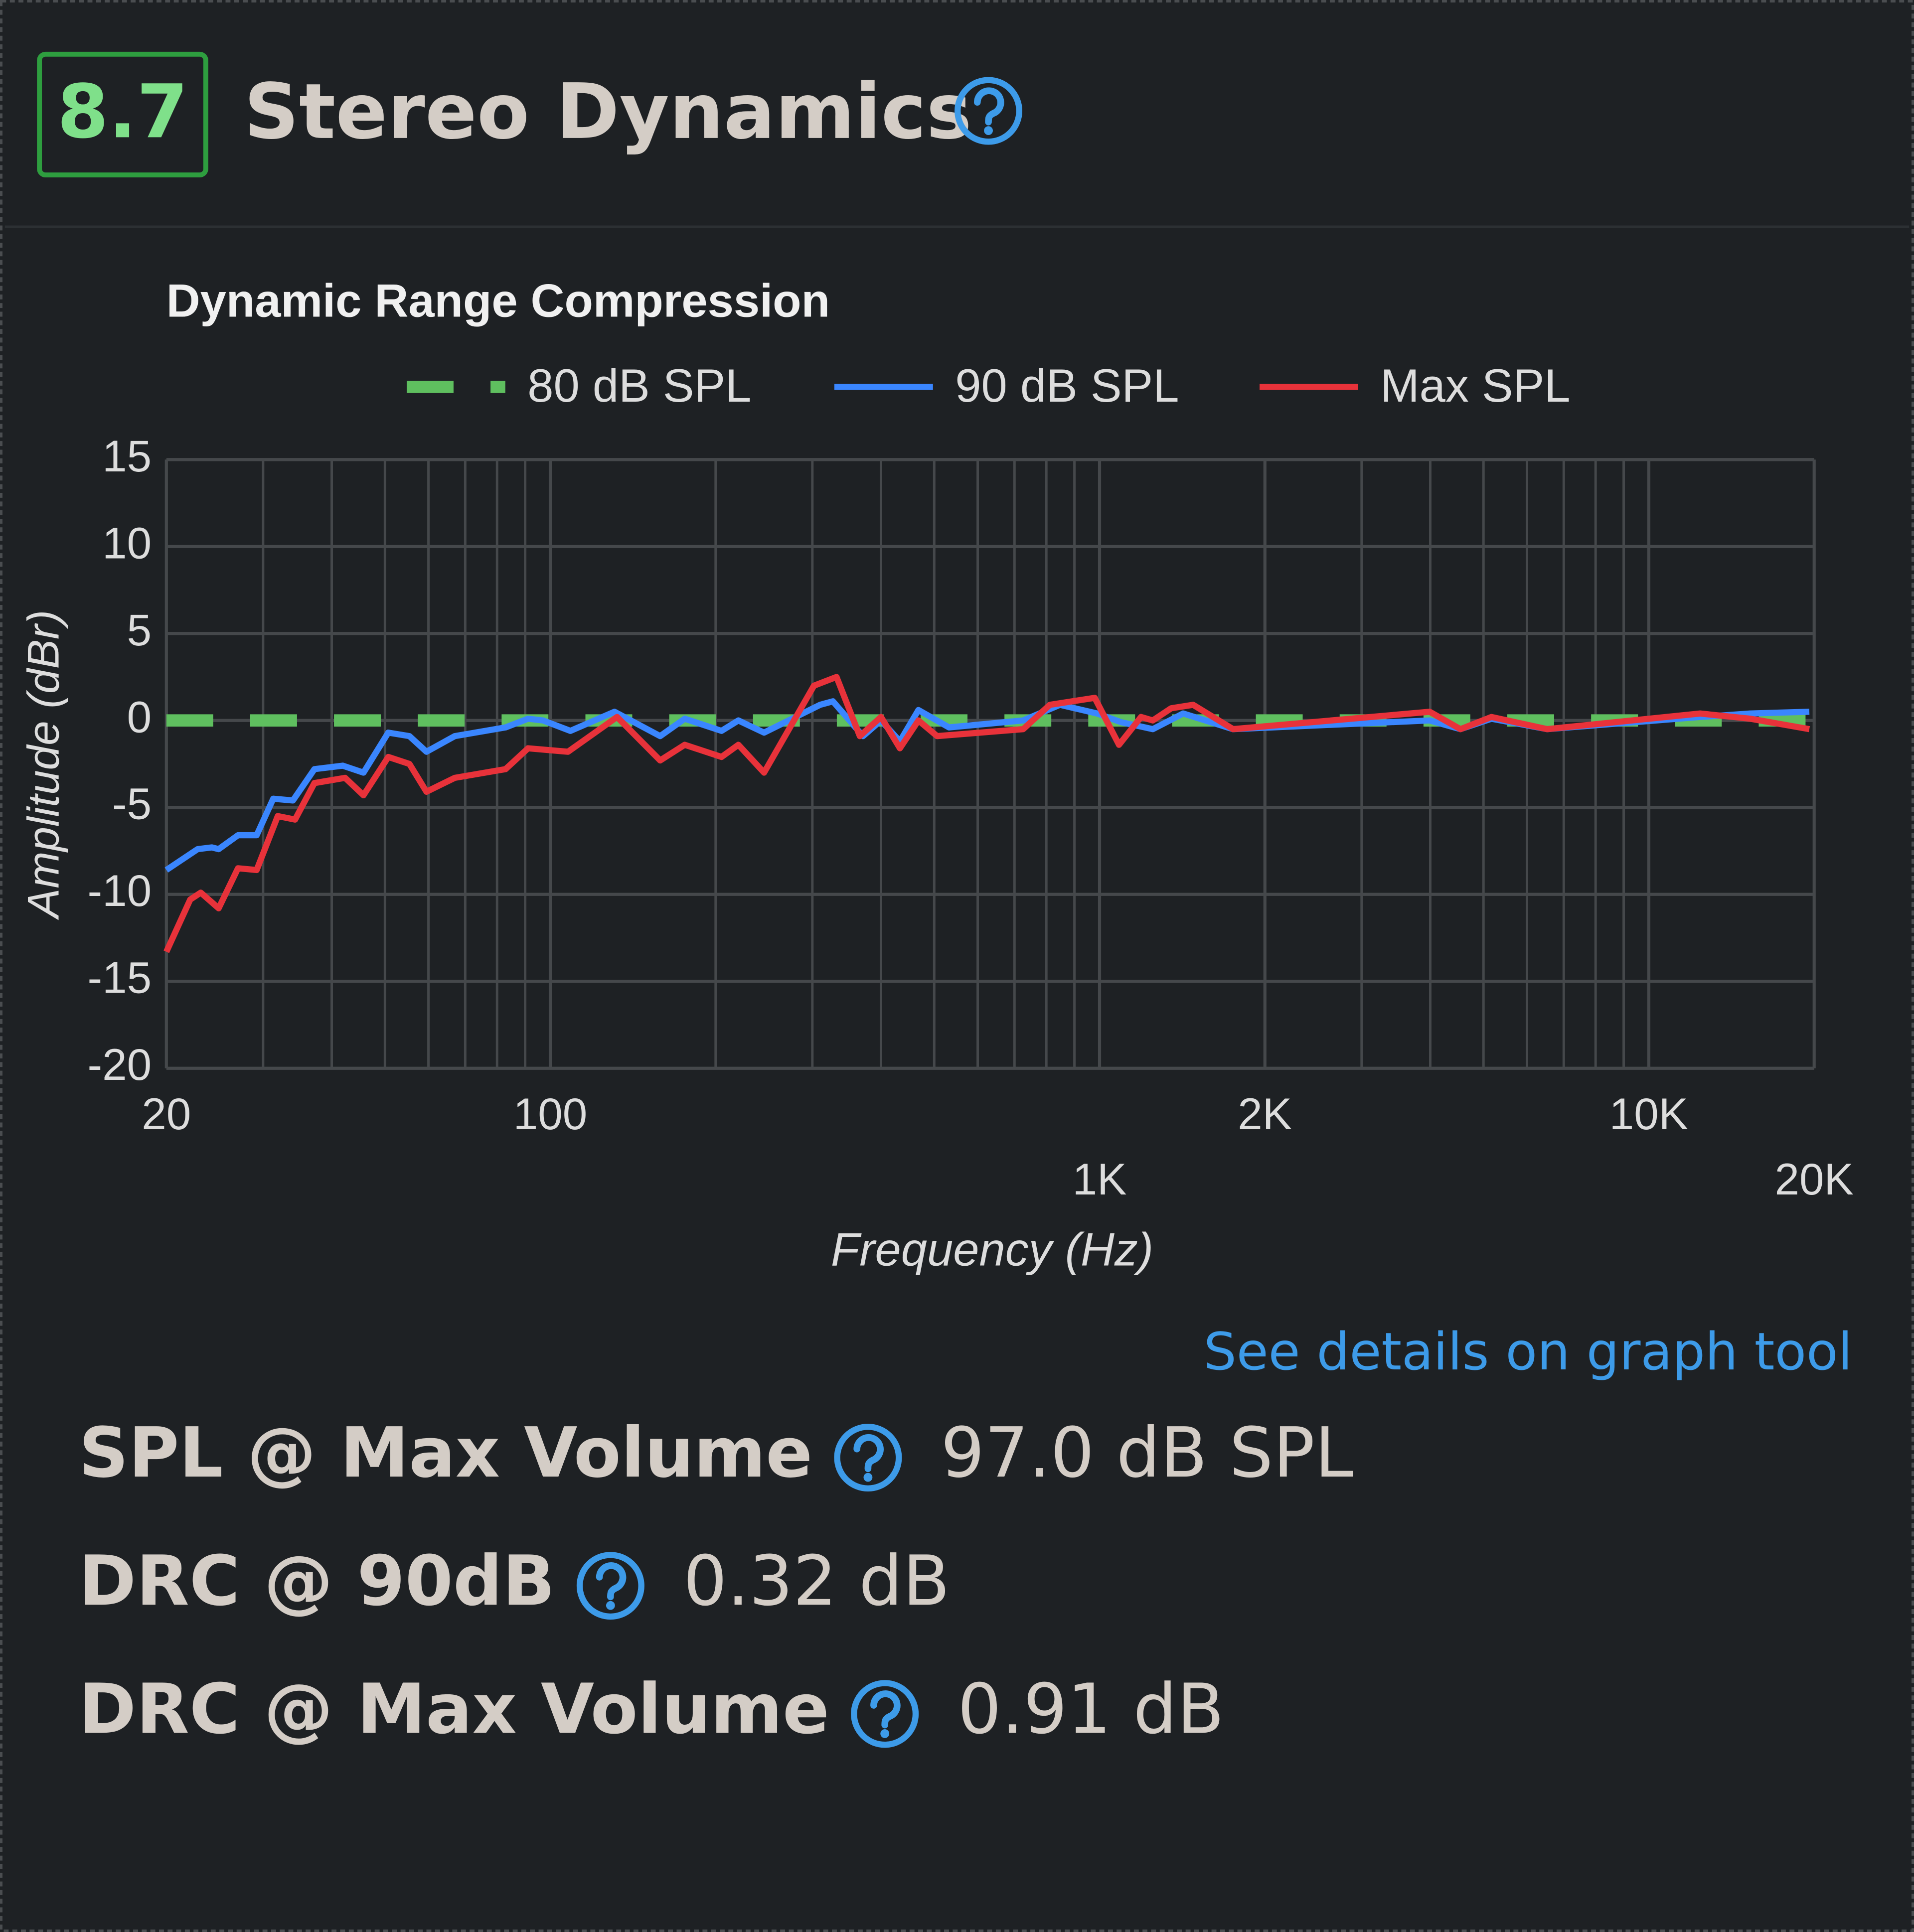 This screenshot has height=1932, width=1914. I want to click on x-tick-label: 20, so click(166, 1114).